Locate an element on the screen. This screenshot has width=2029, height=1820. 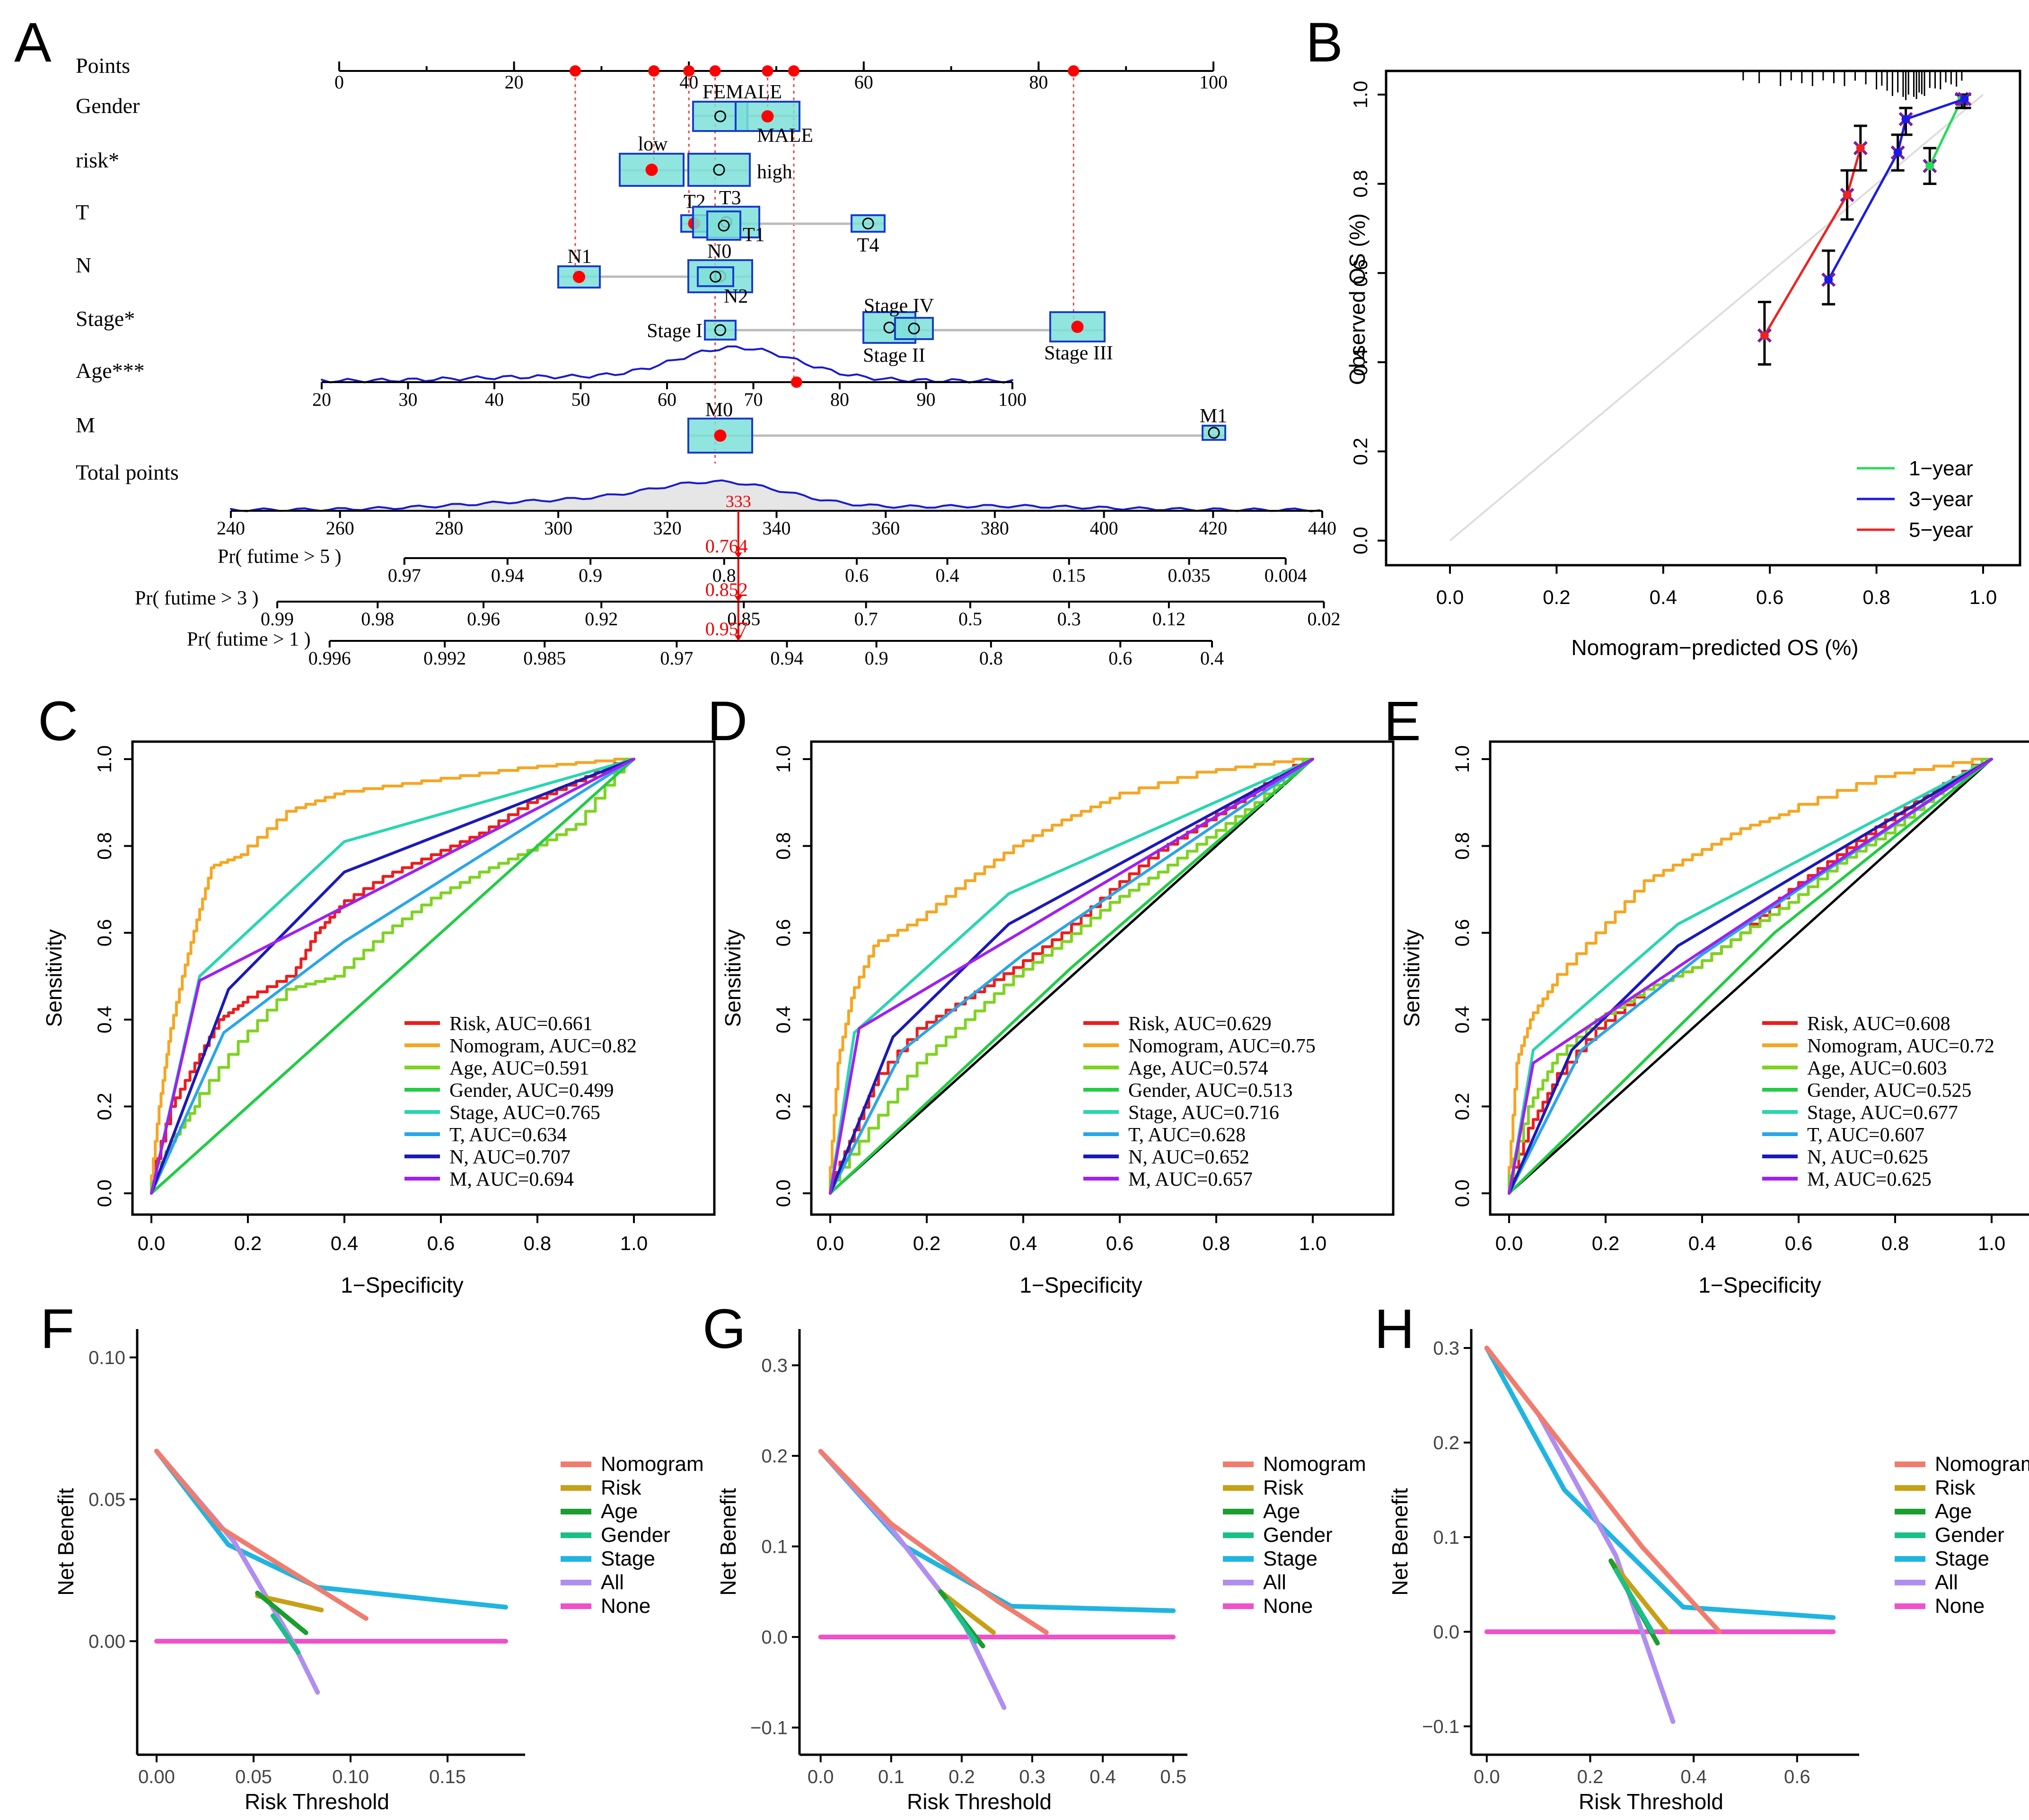
total-points-tick-label: 300 is located at coordinates (558, 528).